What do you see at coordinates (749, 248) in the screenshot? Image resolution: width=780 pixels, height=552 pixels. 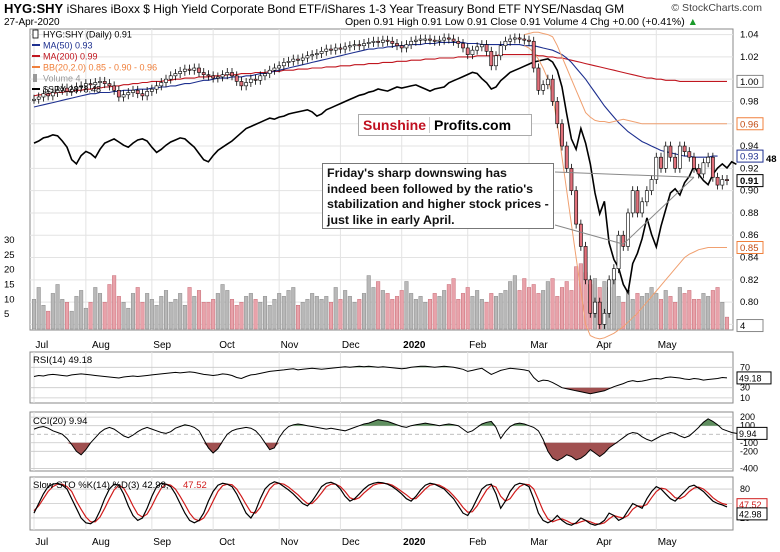 I see `price-value-label: 0.85` at bounding box center [749, 248].